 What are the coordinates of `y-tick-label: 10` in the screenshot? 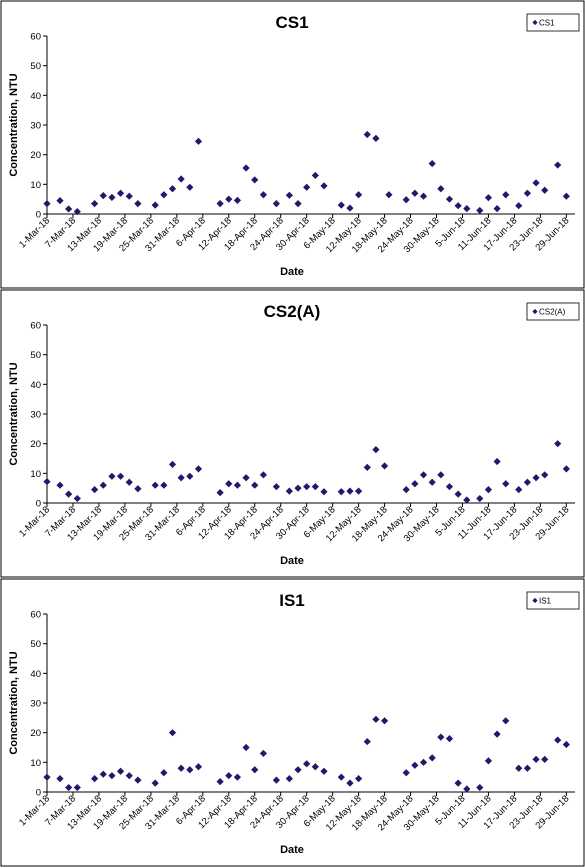 It's located at (35, 474).